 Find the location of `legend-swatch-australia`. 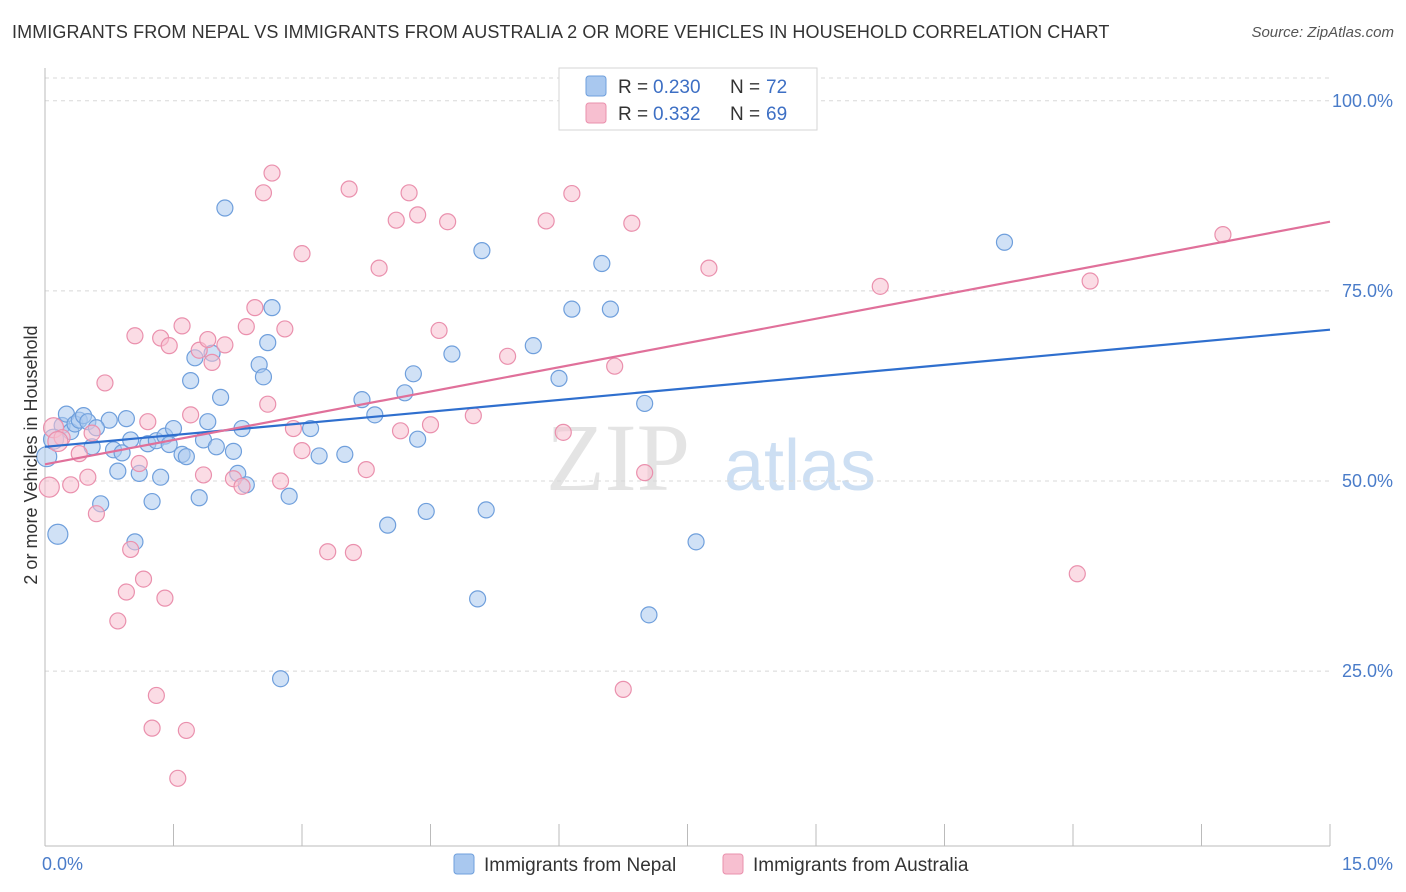

legend-swatch-australia is located at coordinates (596, 113).